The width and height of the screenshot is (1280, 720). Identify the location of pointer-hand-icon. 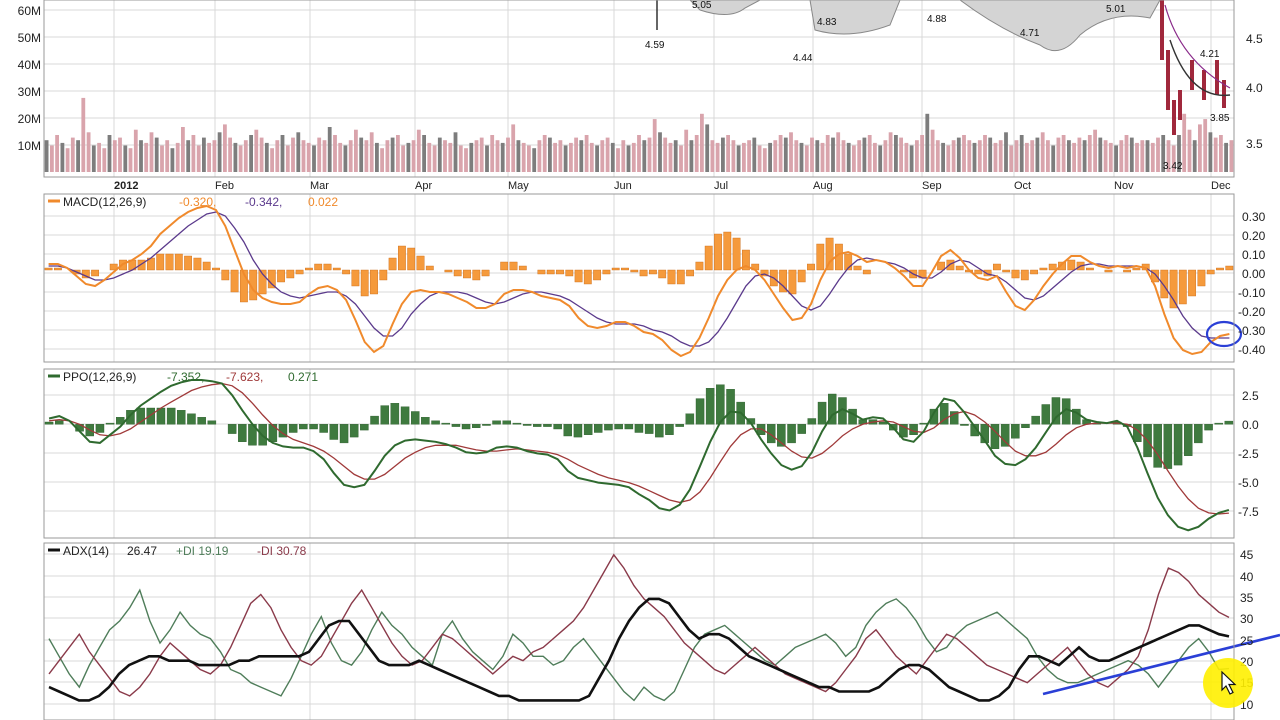
(1229, 682).